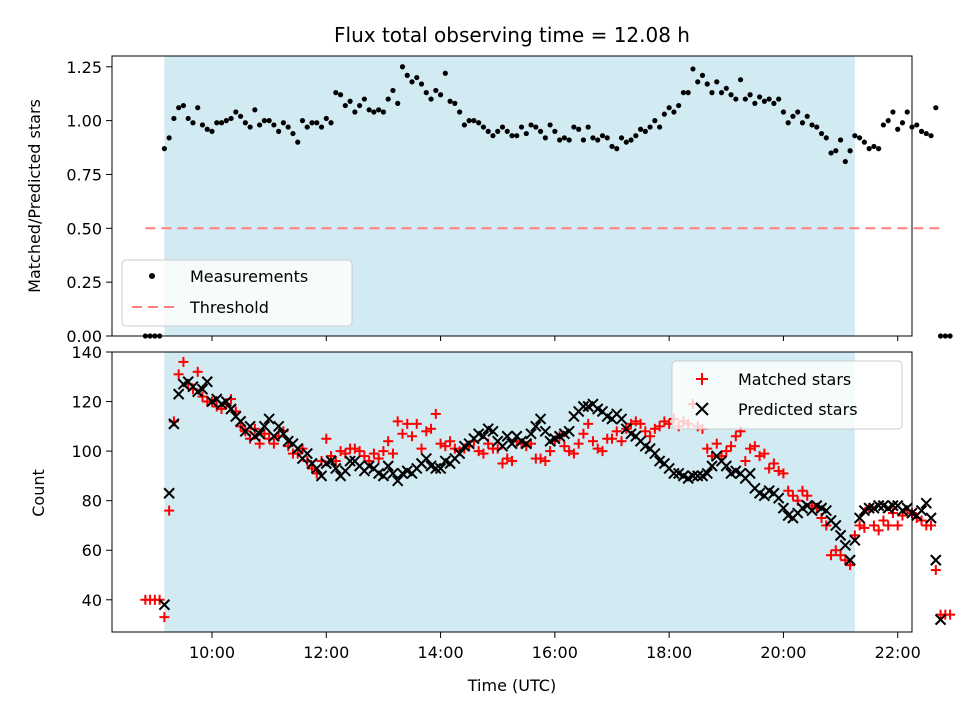 The width and height of the screenshot is (960, 720). What do you see at coordinates (84, 282) in the screenshot?
I see `top-y-tick-label: 0.25` at bounding box center [84, 282].